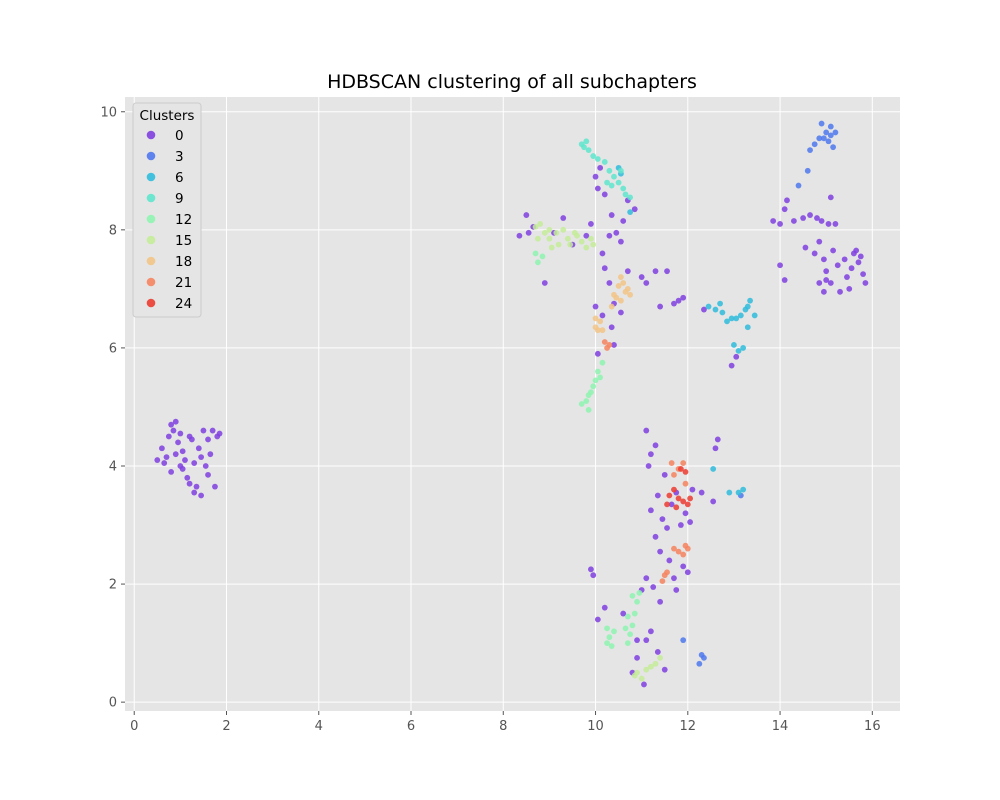 This screenshot has height=800, width=1000. I want to click on chart-title: HDBSCAN clustering of all subchapters, so click(512, 82).